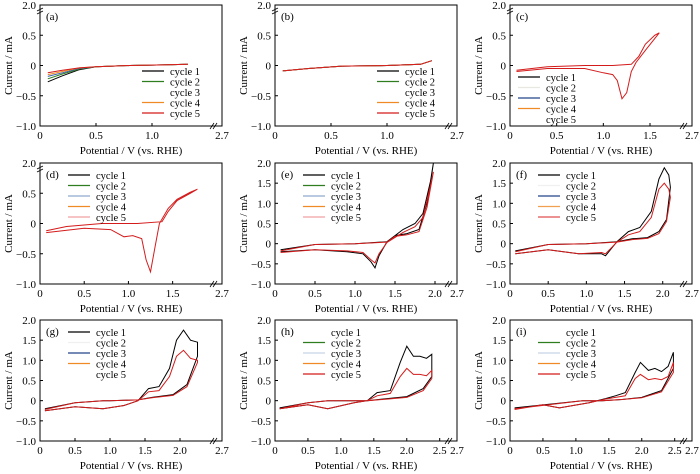 The width and height of the screenshot is (700, 474). I want to click on panel-label: (c), so click(522, 17).